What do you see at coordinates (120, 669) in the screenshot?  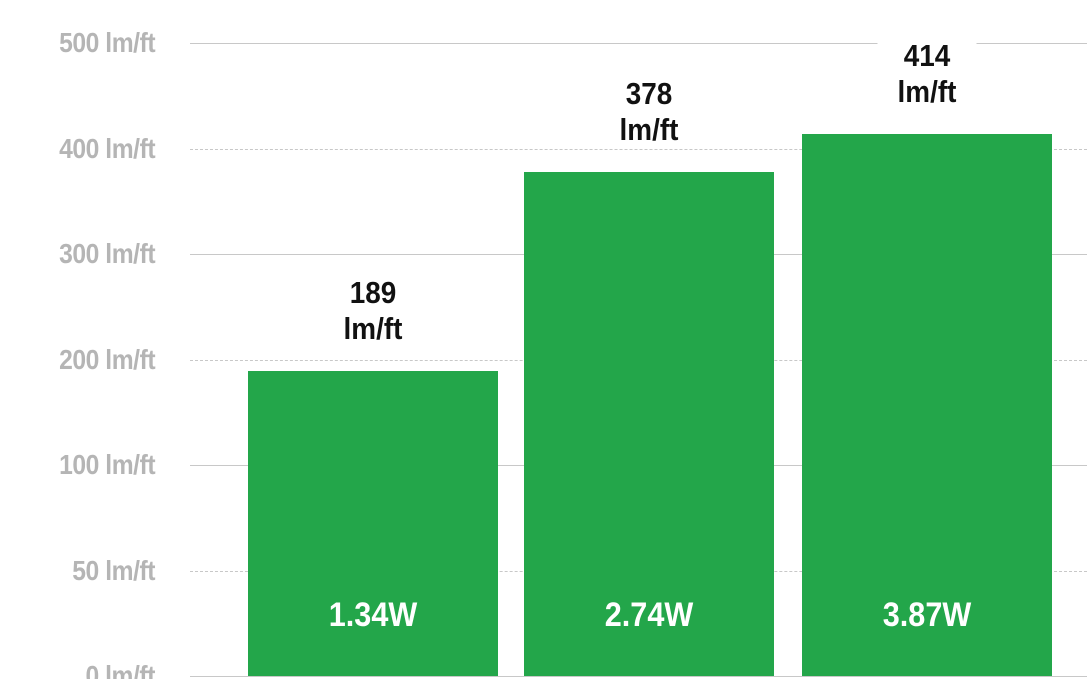 I see `y-tick-label: 0 lm/ft` at bounding box center [120, 669].